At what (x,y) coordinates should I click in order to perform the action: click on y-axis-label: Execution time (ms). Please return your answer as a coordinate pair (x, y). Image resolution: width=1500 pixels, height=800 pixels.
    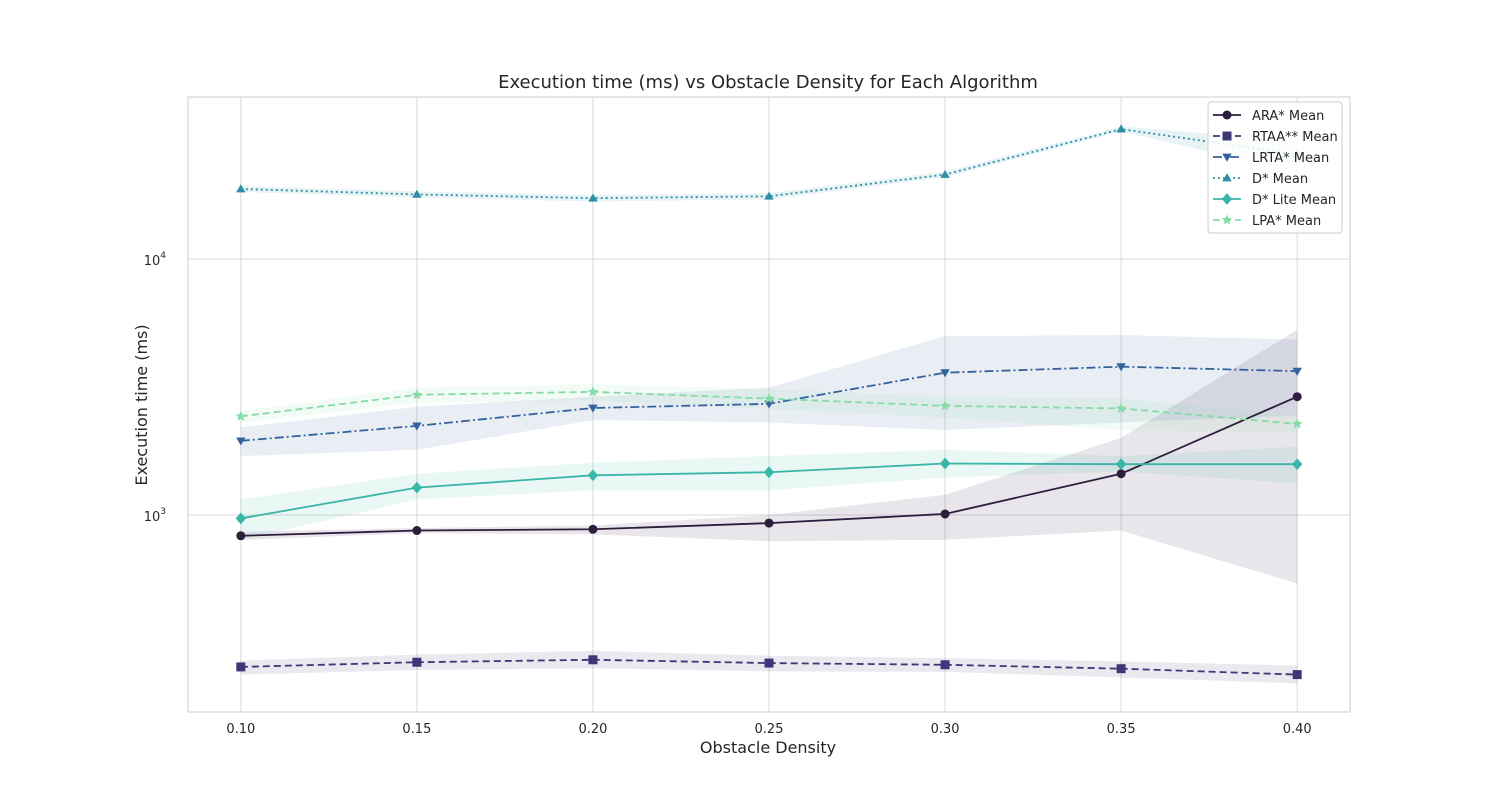
    Looking at the image, I should click on (141, 404).